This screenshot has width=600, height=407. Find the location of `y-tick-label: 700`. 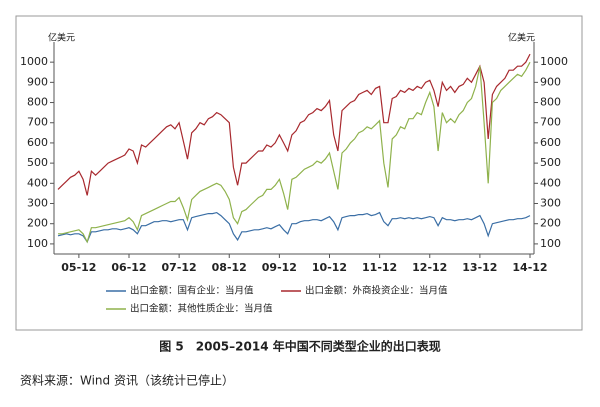

y-tick-label: 700 is located at coordinates (37, 122).